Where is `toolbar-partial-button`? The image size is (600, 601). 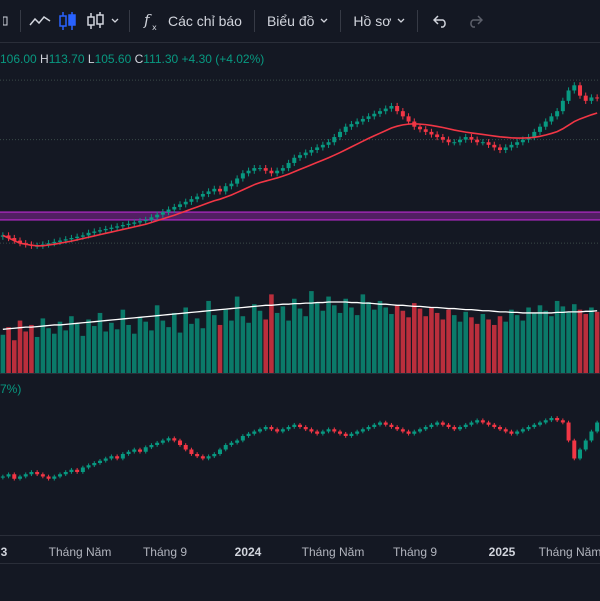 toolbar-partial-button is located at coordinates (7, 21).